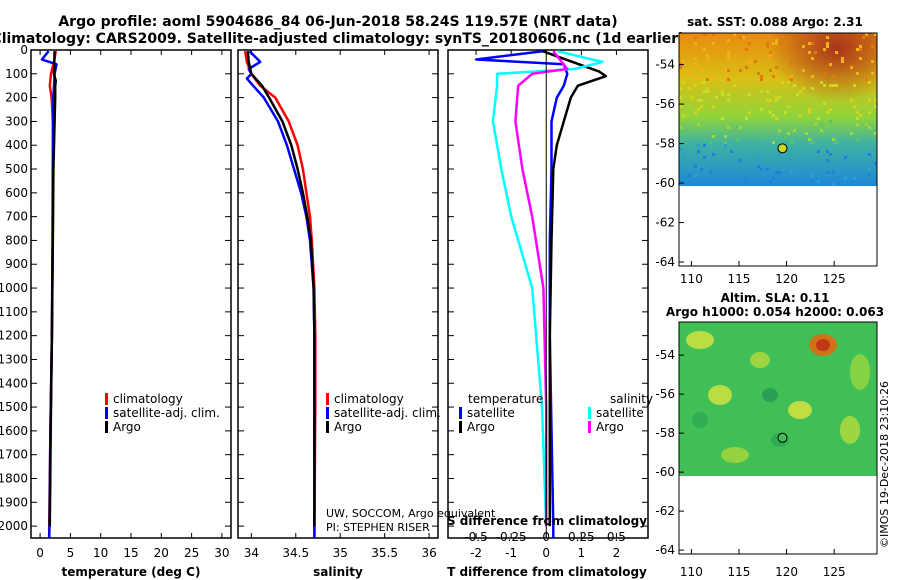 This screenshot has width=900, height=580. I want to click on x-tick-label: 15, so click(130, 553).